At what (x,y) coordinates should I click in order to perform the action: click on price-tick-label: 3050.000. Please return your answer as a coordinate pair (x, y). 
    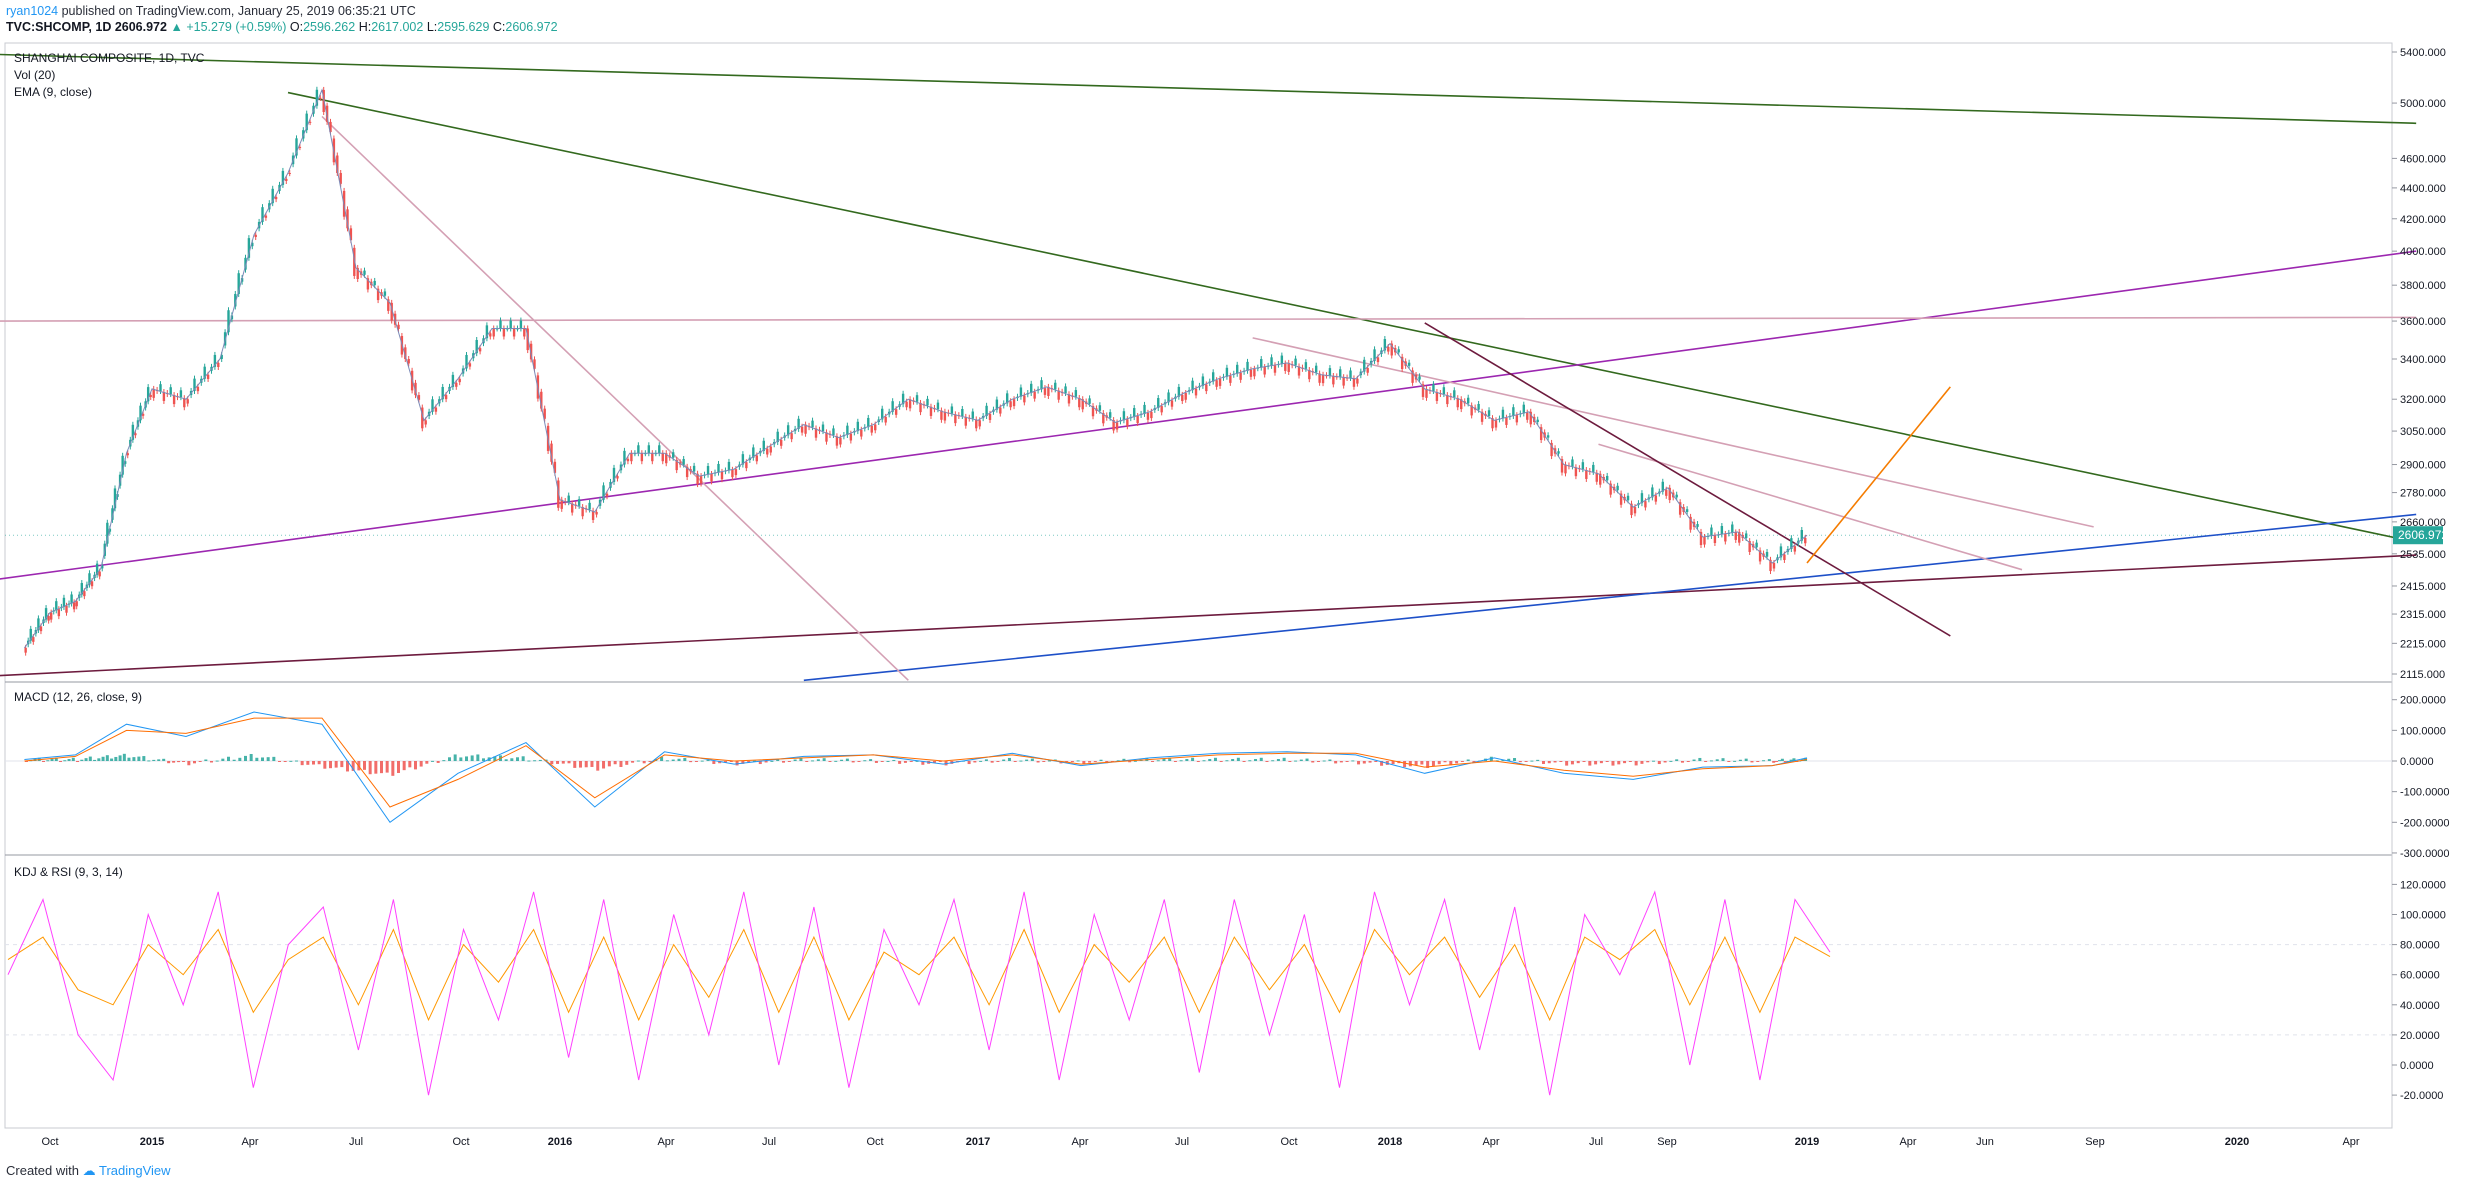
    Looking at the image, I should click on (2423, 432).